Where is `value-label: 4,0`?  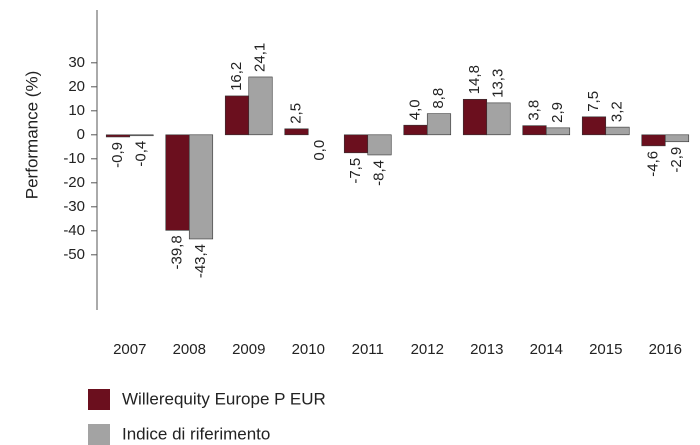 value-label: 4,0 is located at coordinates (414, 109).